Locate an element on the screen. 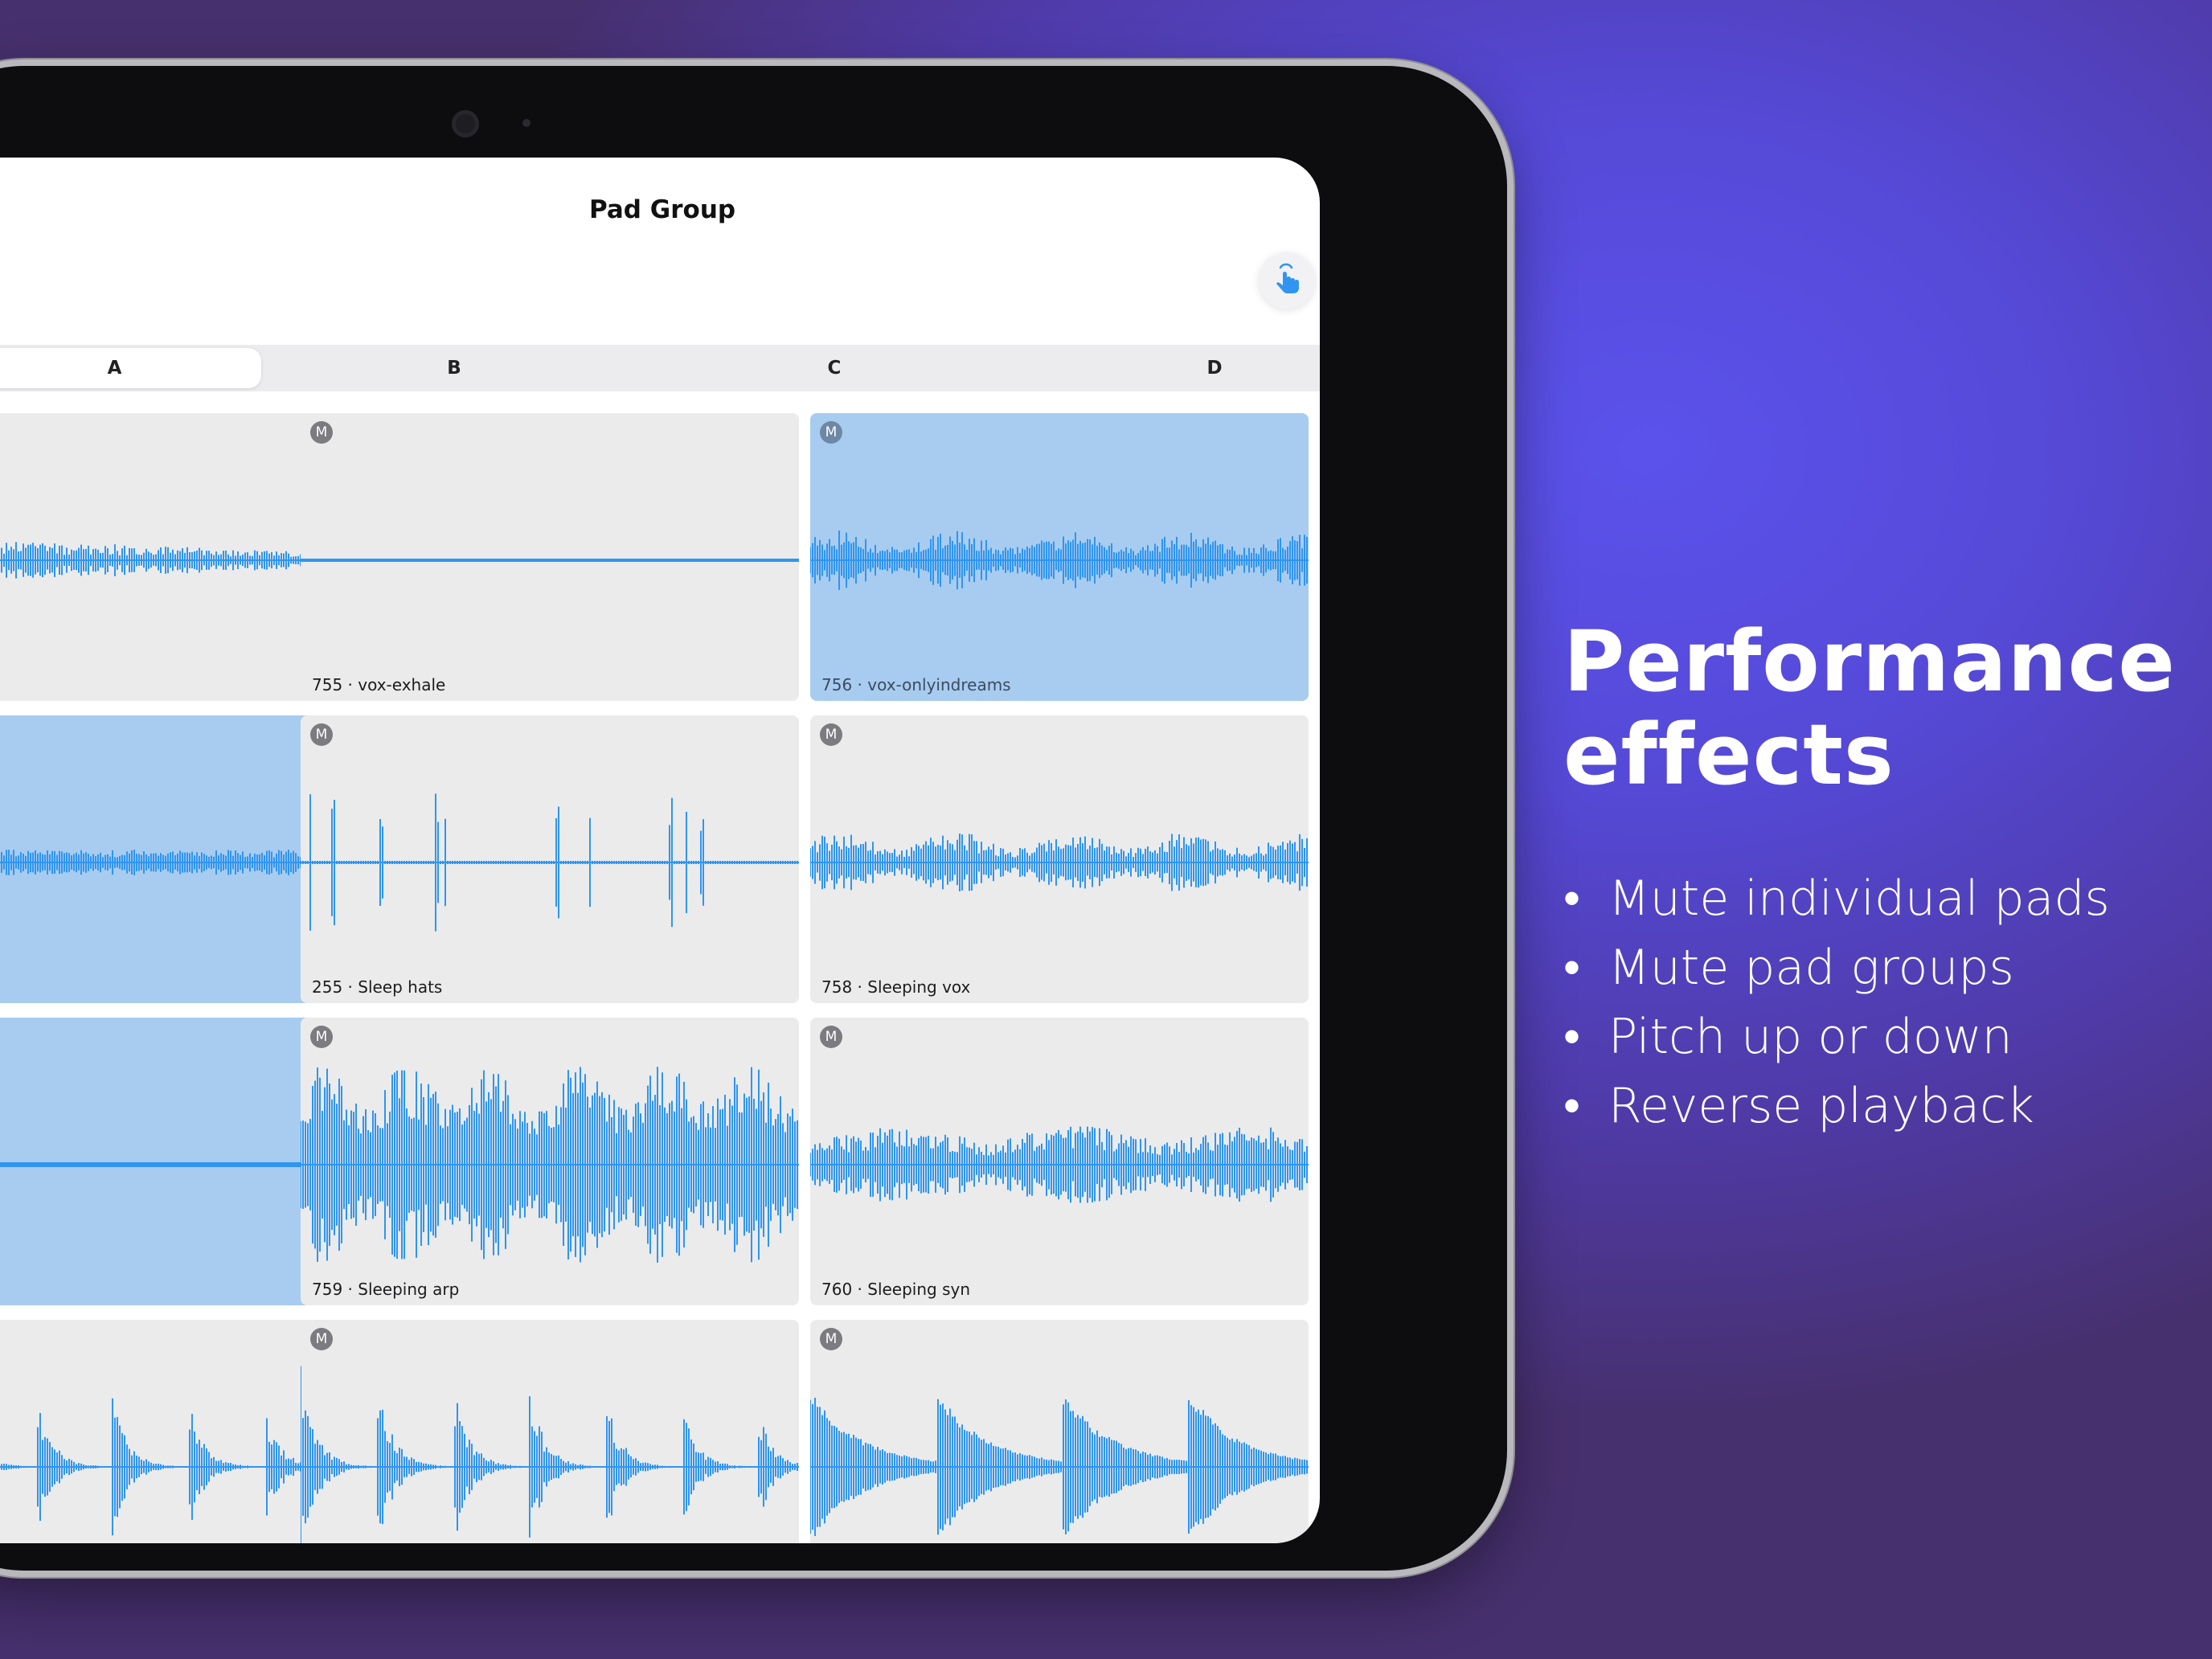 The image size is (2212, 1659). pad-tile: M 760 · Sleeping syn is located at coordinates (1059, 1161).